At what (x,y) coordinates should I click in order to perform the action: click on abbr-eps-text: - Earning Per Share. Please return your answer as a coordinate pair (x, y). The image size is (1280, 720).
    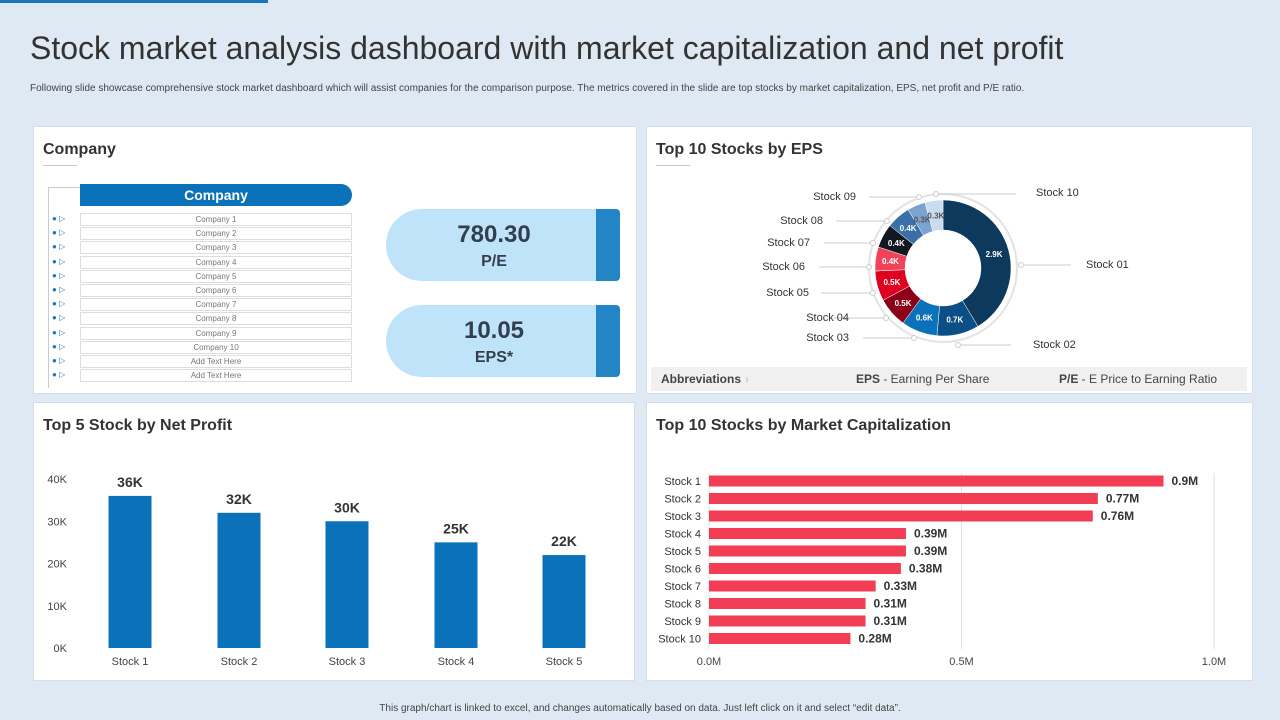
    Looking at the image, I should click on (935, 379).